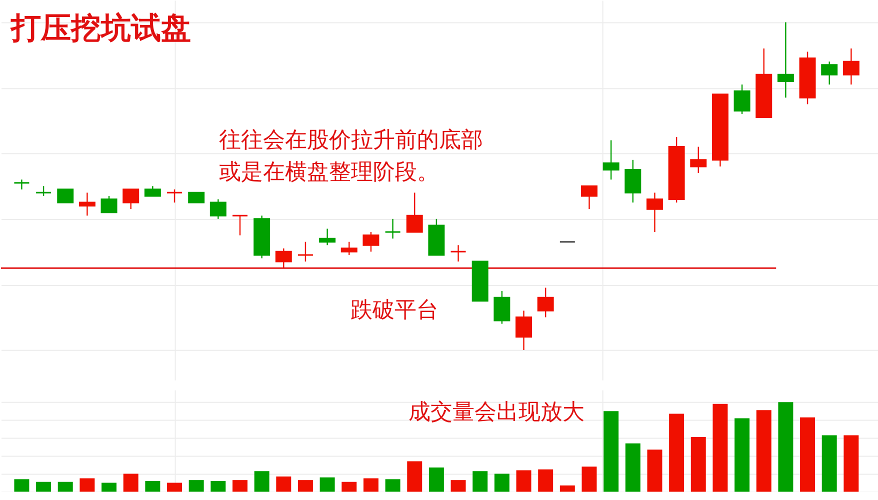 This screenshot has width=878, height=500. Describe the element at coordinates (394, 310) in the screenshot. I see `annotation: 跌破平台` at that location.